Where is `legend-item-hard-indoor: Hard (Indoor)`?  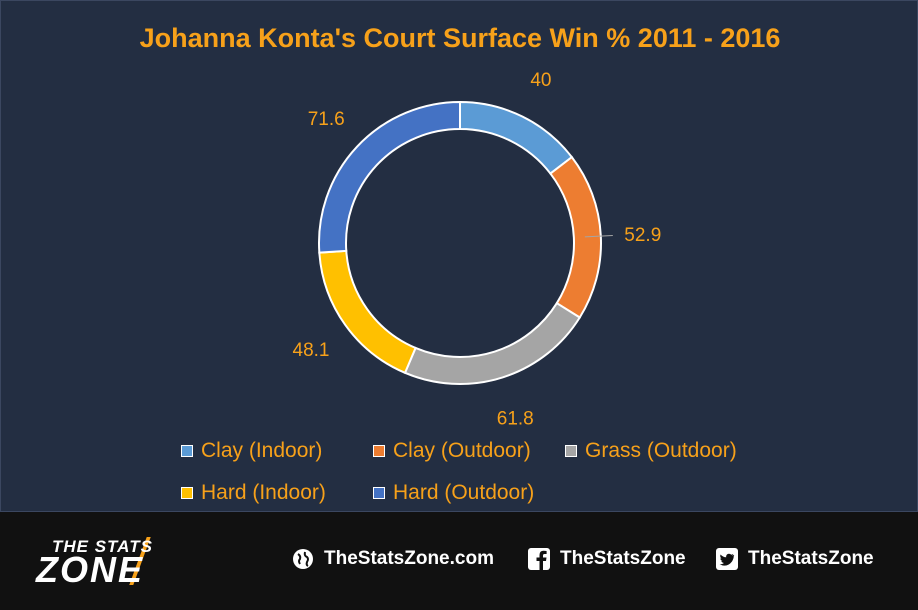
legend-item-hard-indoor: Hard (Indoor) is located at coordinates (253, 493).